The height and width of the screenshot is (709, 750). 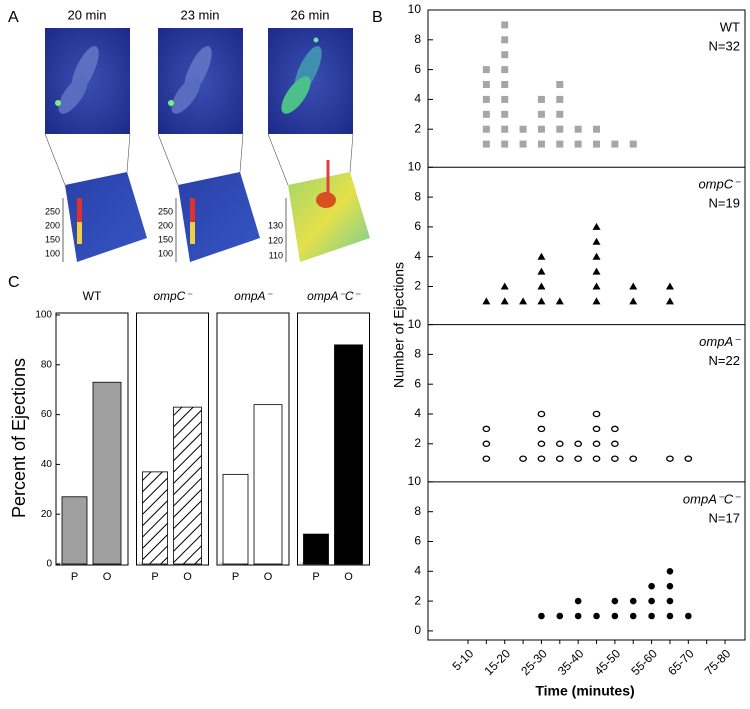 I want to click on x-axis-label: Time (minutes), so click(x=584, y=691).